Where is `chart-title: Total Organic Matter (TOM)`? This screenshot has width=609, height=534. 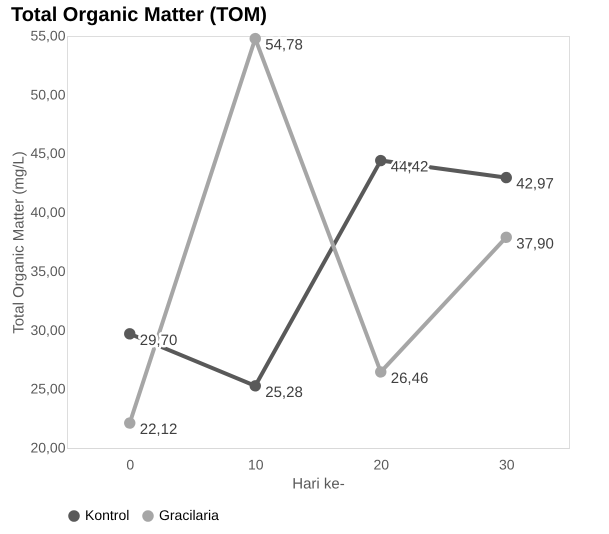
chart-title: Total Organic Matter (TOM) is located at coordinates (138, 15).